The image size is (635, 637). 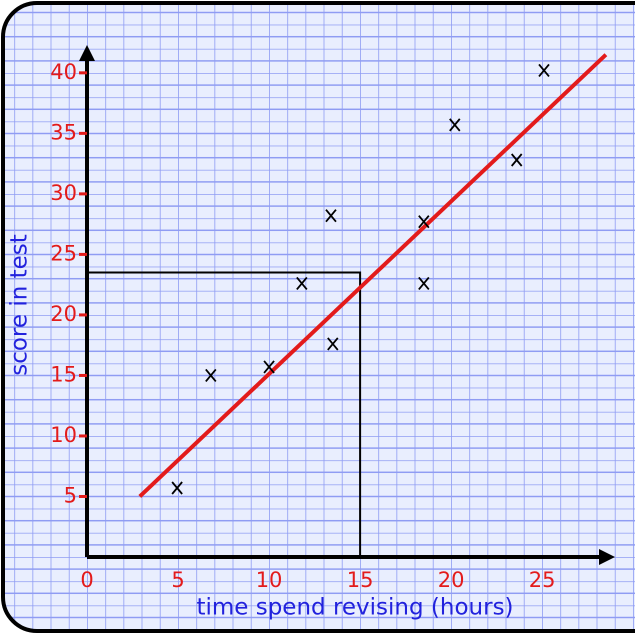 What do you see at coordinates (63, 193) in the screenshot?
I see `y-tick-label: 30` at bounding box center [63, 193].